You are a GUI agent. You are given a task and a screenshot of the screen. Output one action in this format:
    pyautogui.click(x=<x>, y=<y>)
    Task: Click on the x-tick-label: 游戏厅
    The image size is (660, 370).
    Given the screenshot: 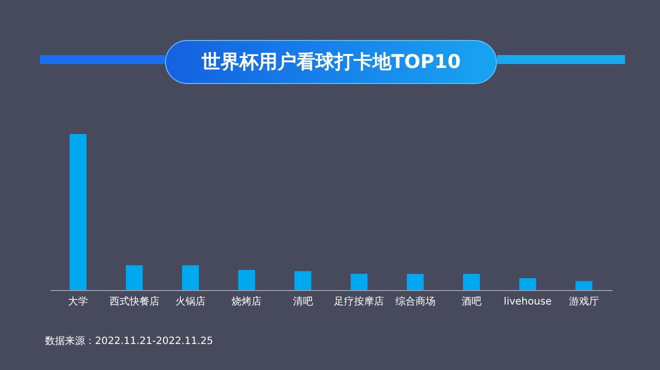 What is the action you would take?
    pyautogui.click(x=583, y=302)
    